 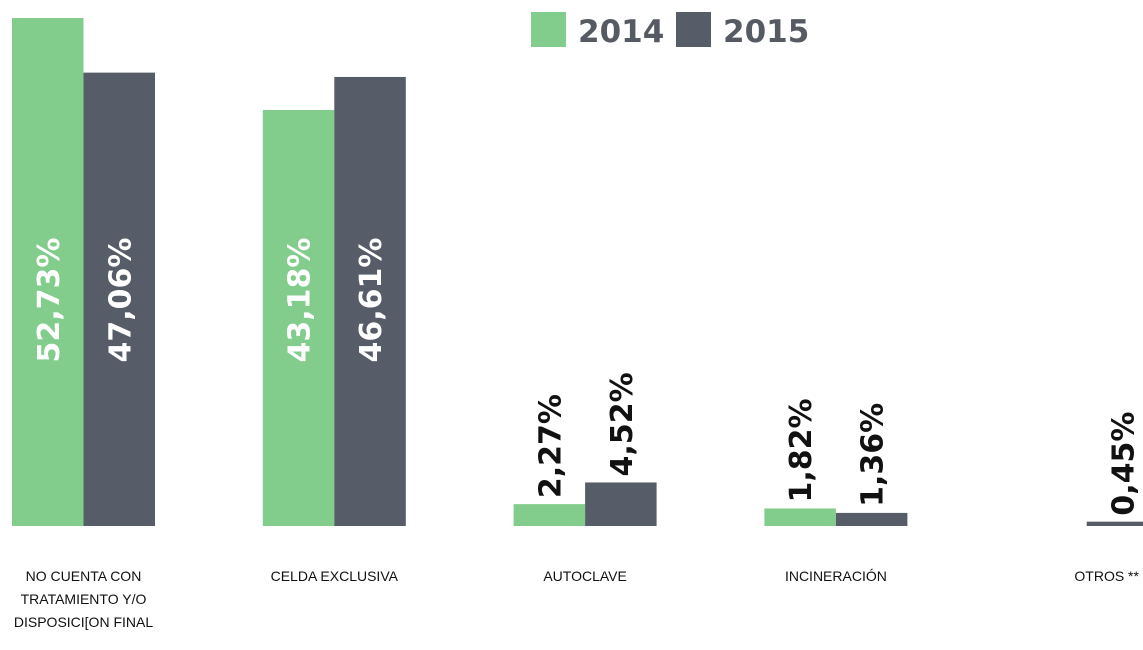 What do you see at coordinates (766, 32) in the screenshot?
I see `legend-label: 2015` at bounding box center [766, 32].